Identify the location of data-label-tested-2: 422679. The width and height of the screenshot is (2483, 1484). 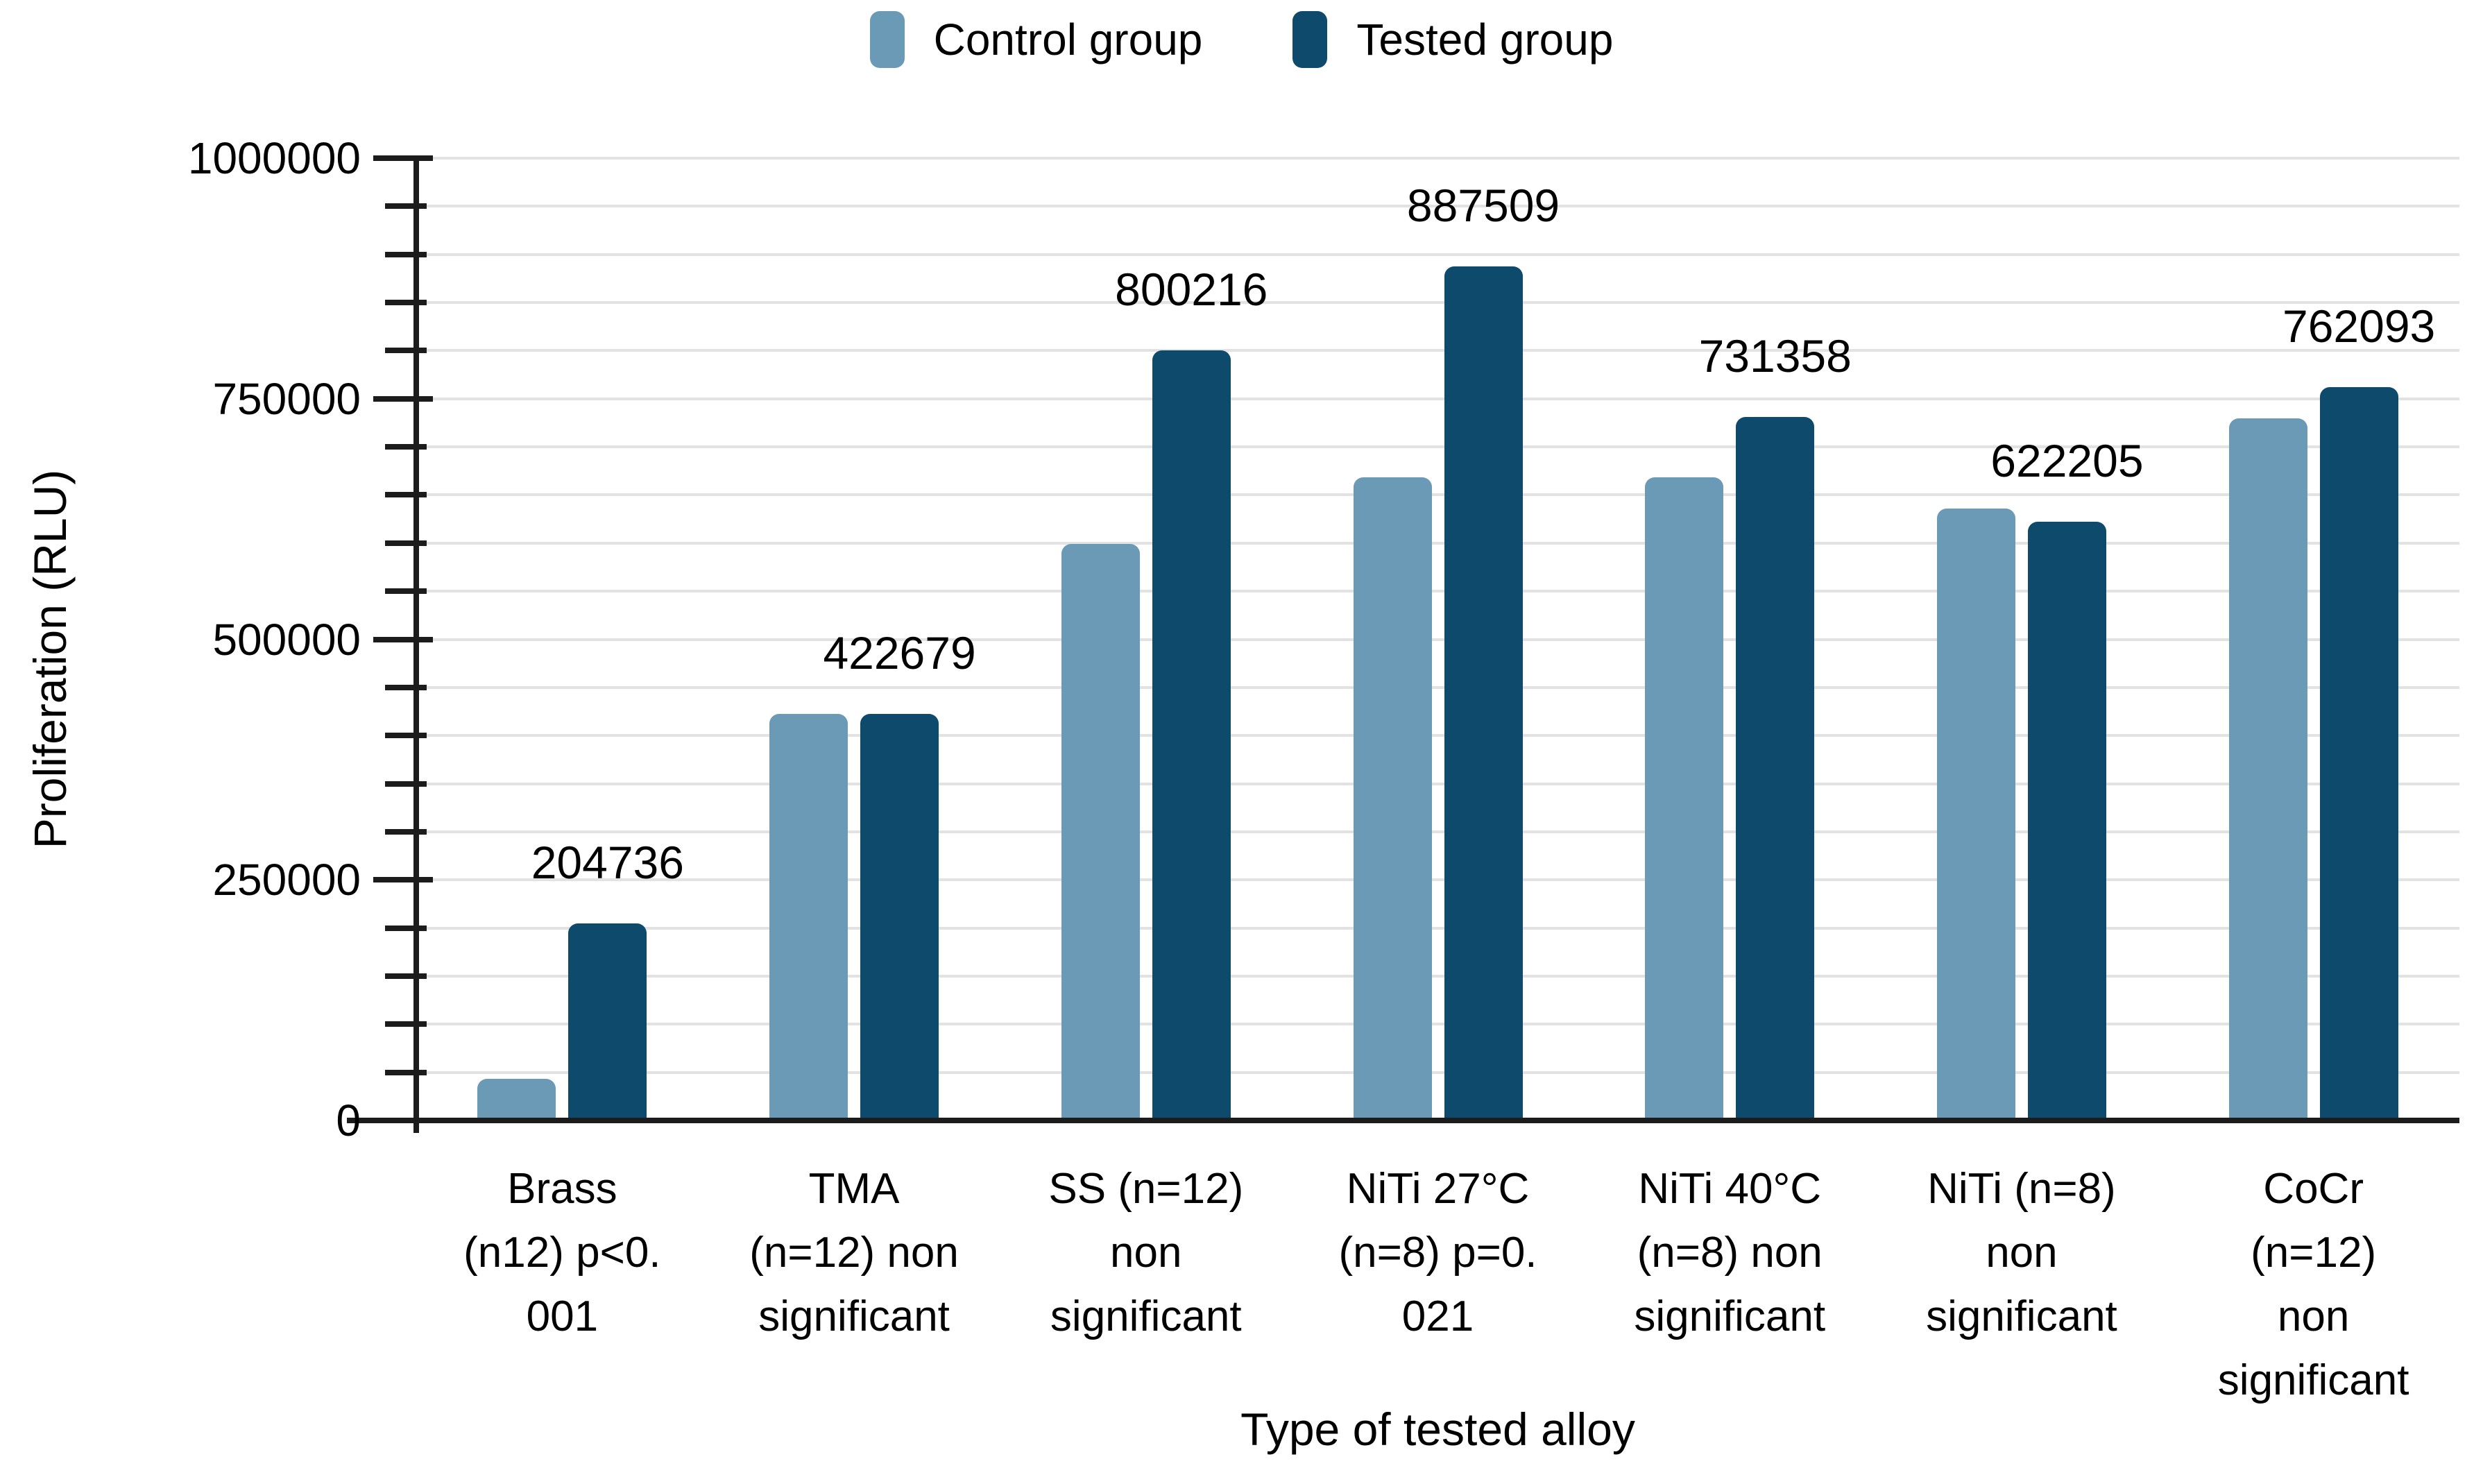
(899, 652).